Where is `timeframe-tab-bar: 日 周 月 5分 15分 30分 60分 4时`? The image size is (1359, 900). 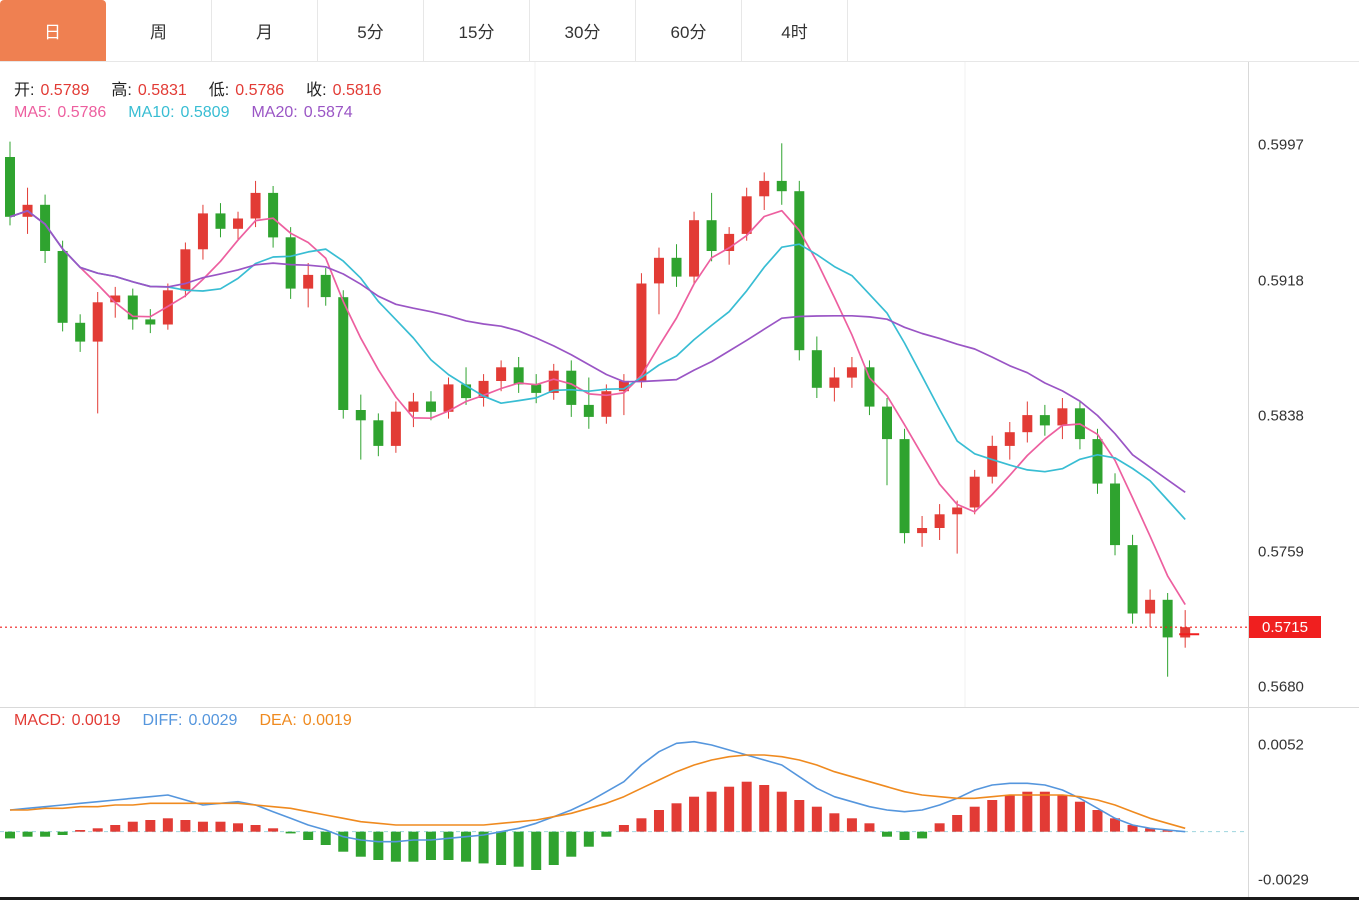
timeframe-tab-bar: 日 周 月 5分 15分 30分 60分 4时 is located at coordinates (679, 31).